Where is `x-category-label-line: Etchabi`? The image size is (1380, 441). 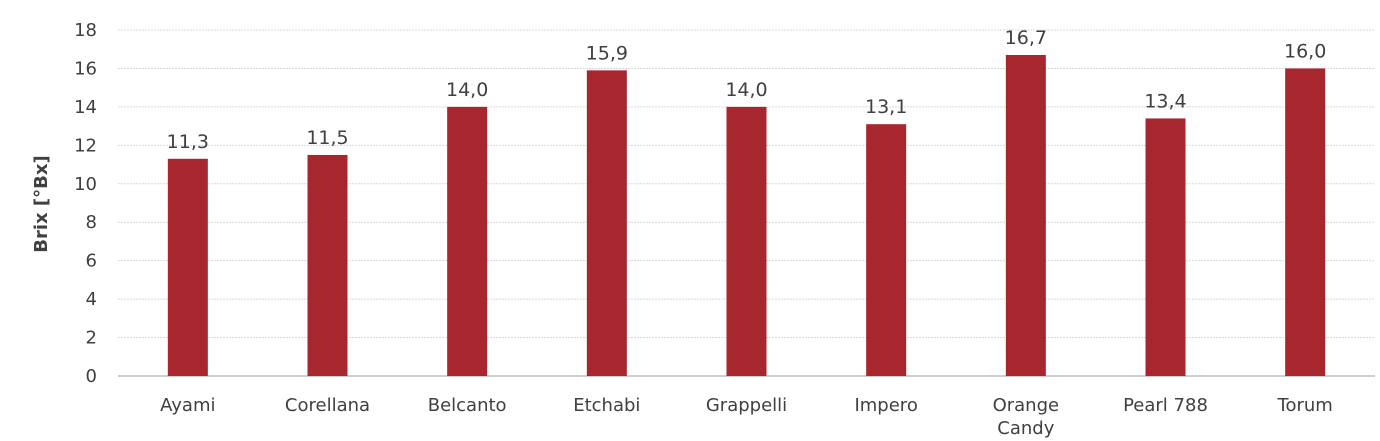
x-category-label-line: Etchabi is located at coordinates (606, 405).